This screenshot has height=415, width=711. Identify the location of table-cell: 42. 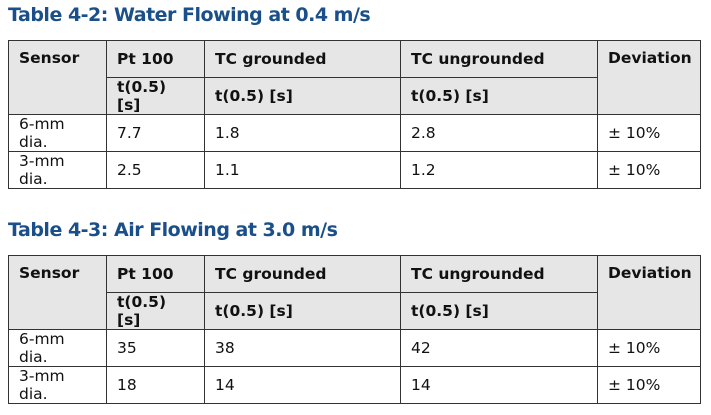
(499, 348).